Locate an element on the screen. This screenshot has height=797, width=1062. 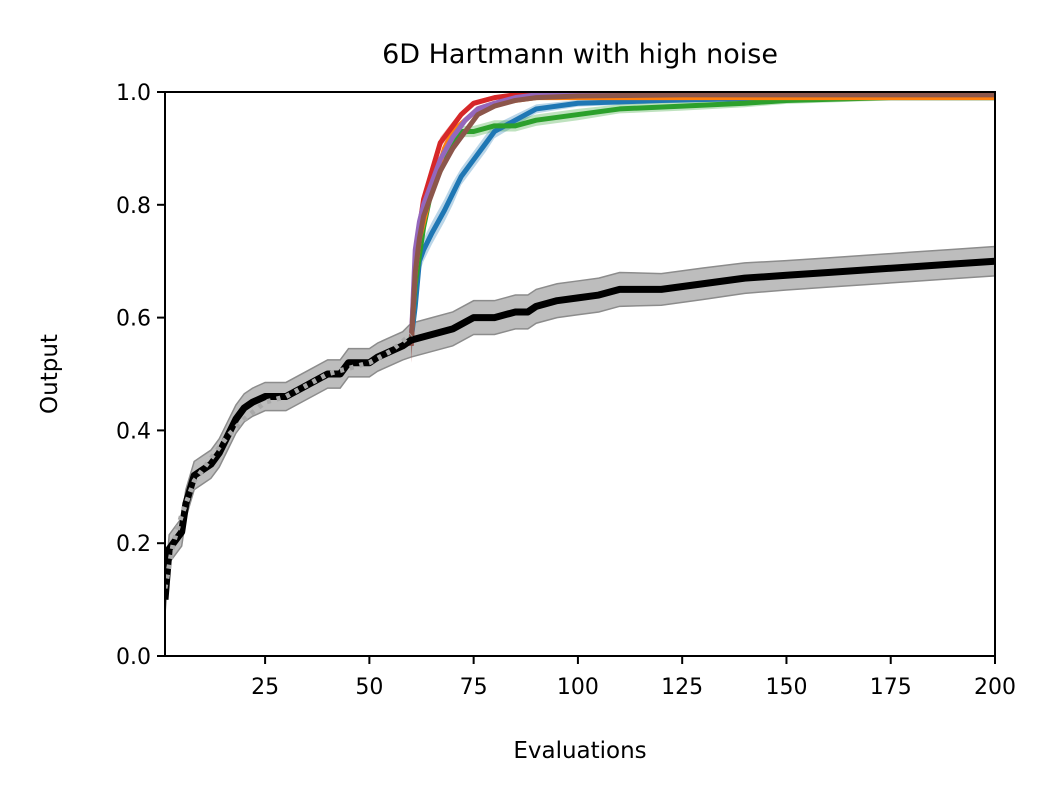
x-tick-label: 175 is located at coordinates (891, 687).